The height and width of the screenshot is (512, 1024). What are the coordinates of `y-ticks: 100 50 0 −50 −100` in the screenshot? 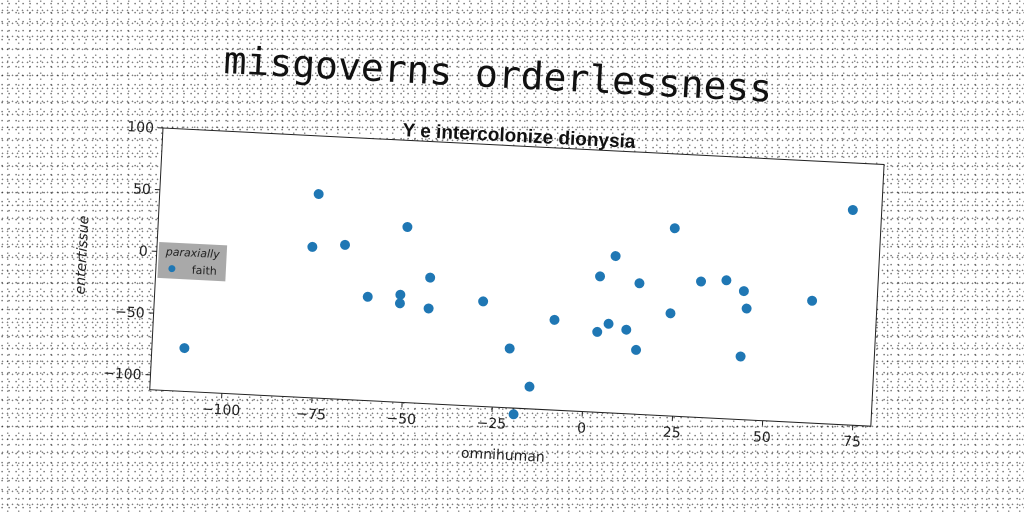 It's located at (133, 251).